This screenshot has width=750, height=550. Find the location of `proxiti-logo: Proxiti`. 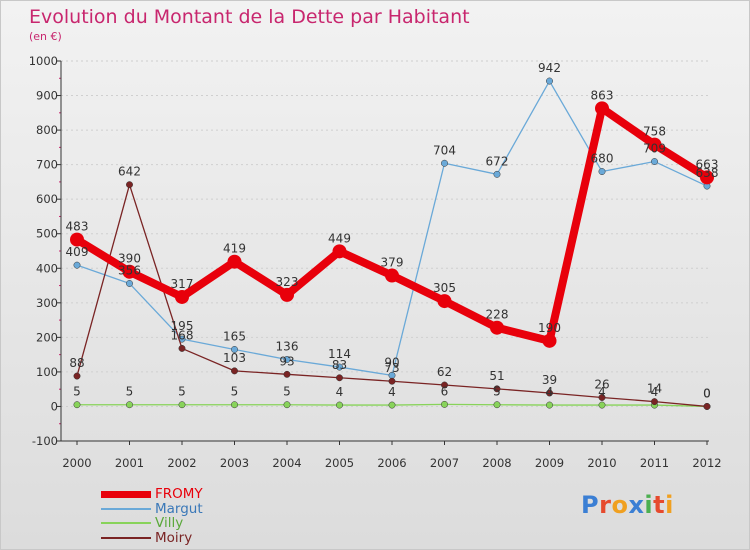

proxiti-logo: Proxiti is located at coordinates (627, 505).